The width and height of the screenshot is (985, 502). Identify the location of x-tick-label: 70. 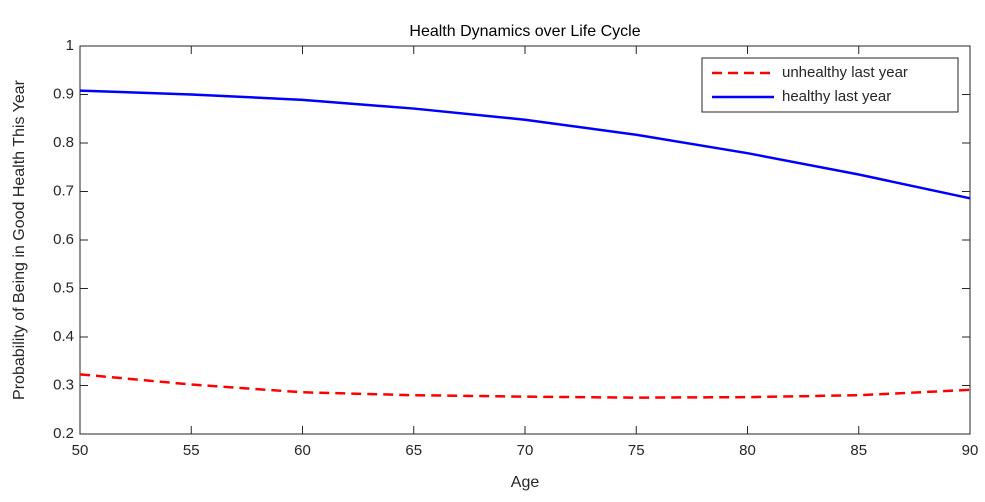
(525, 450).